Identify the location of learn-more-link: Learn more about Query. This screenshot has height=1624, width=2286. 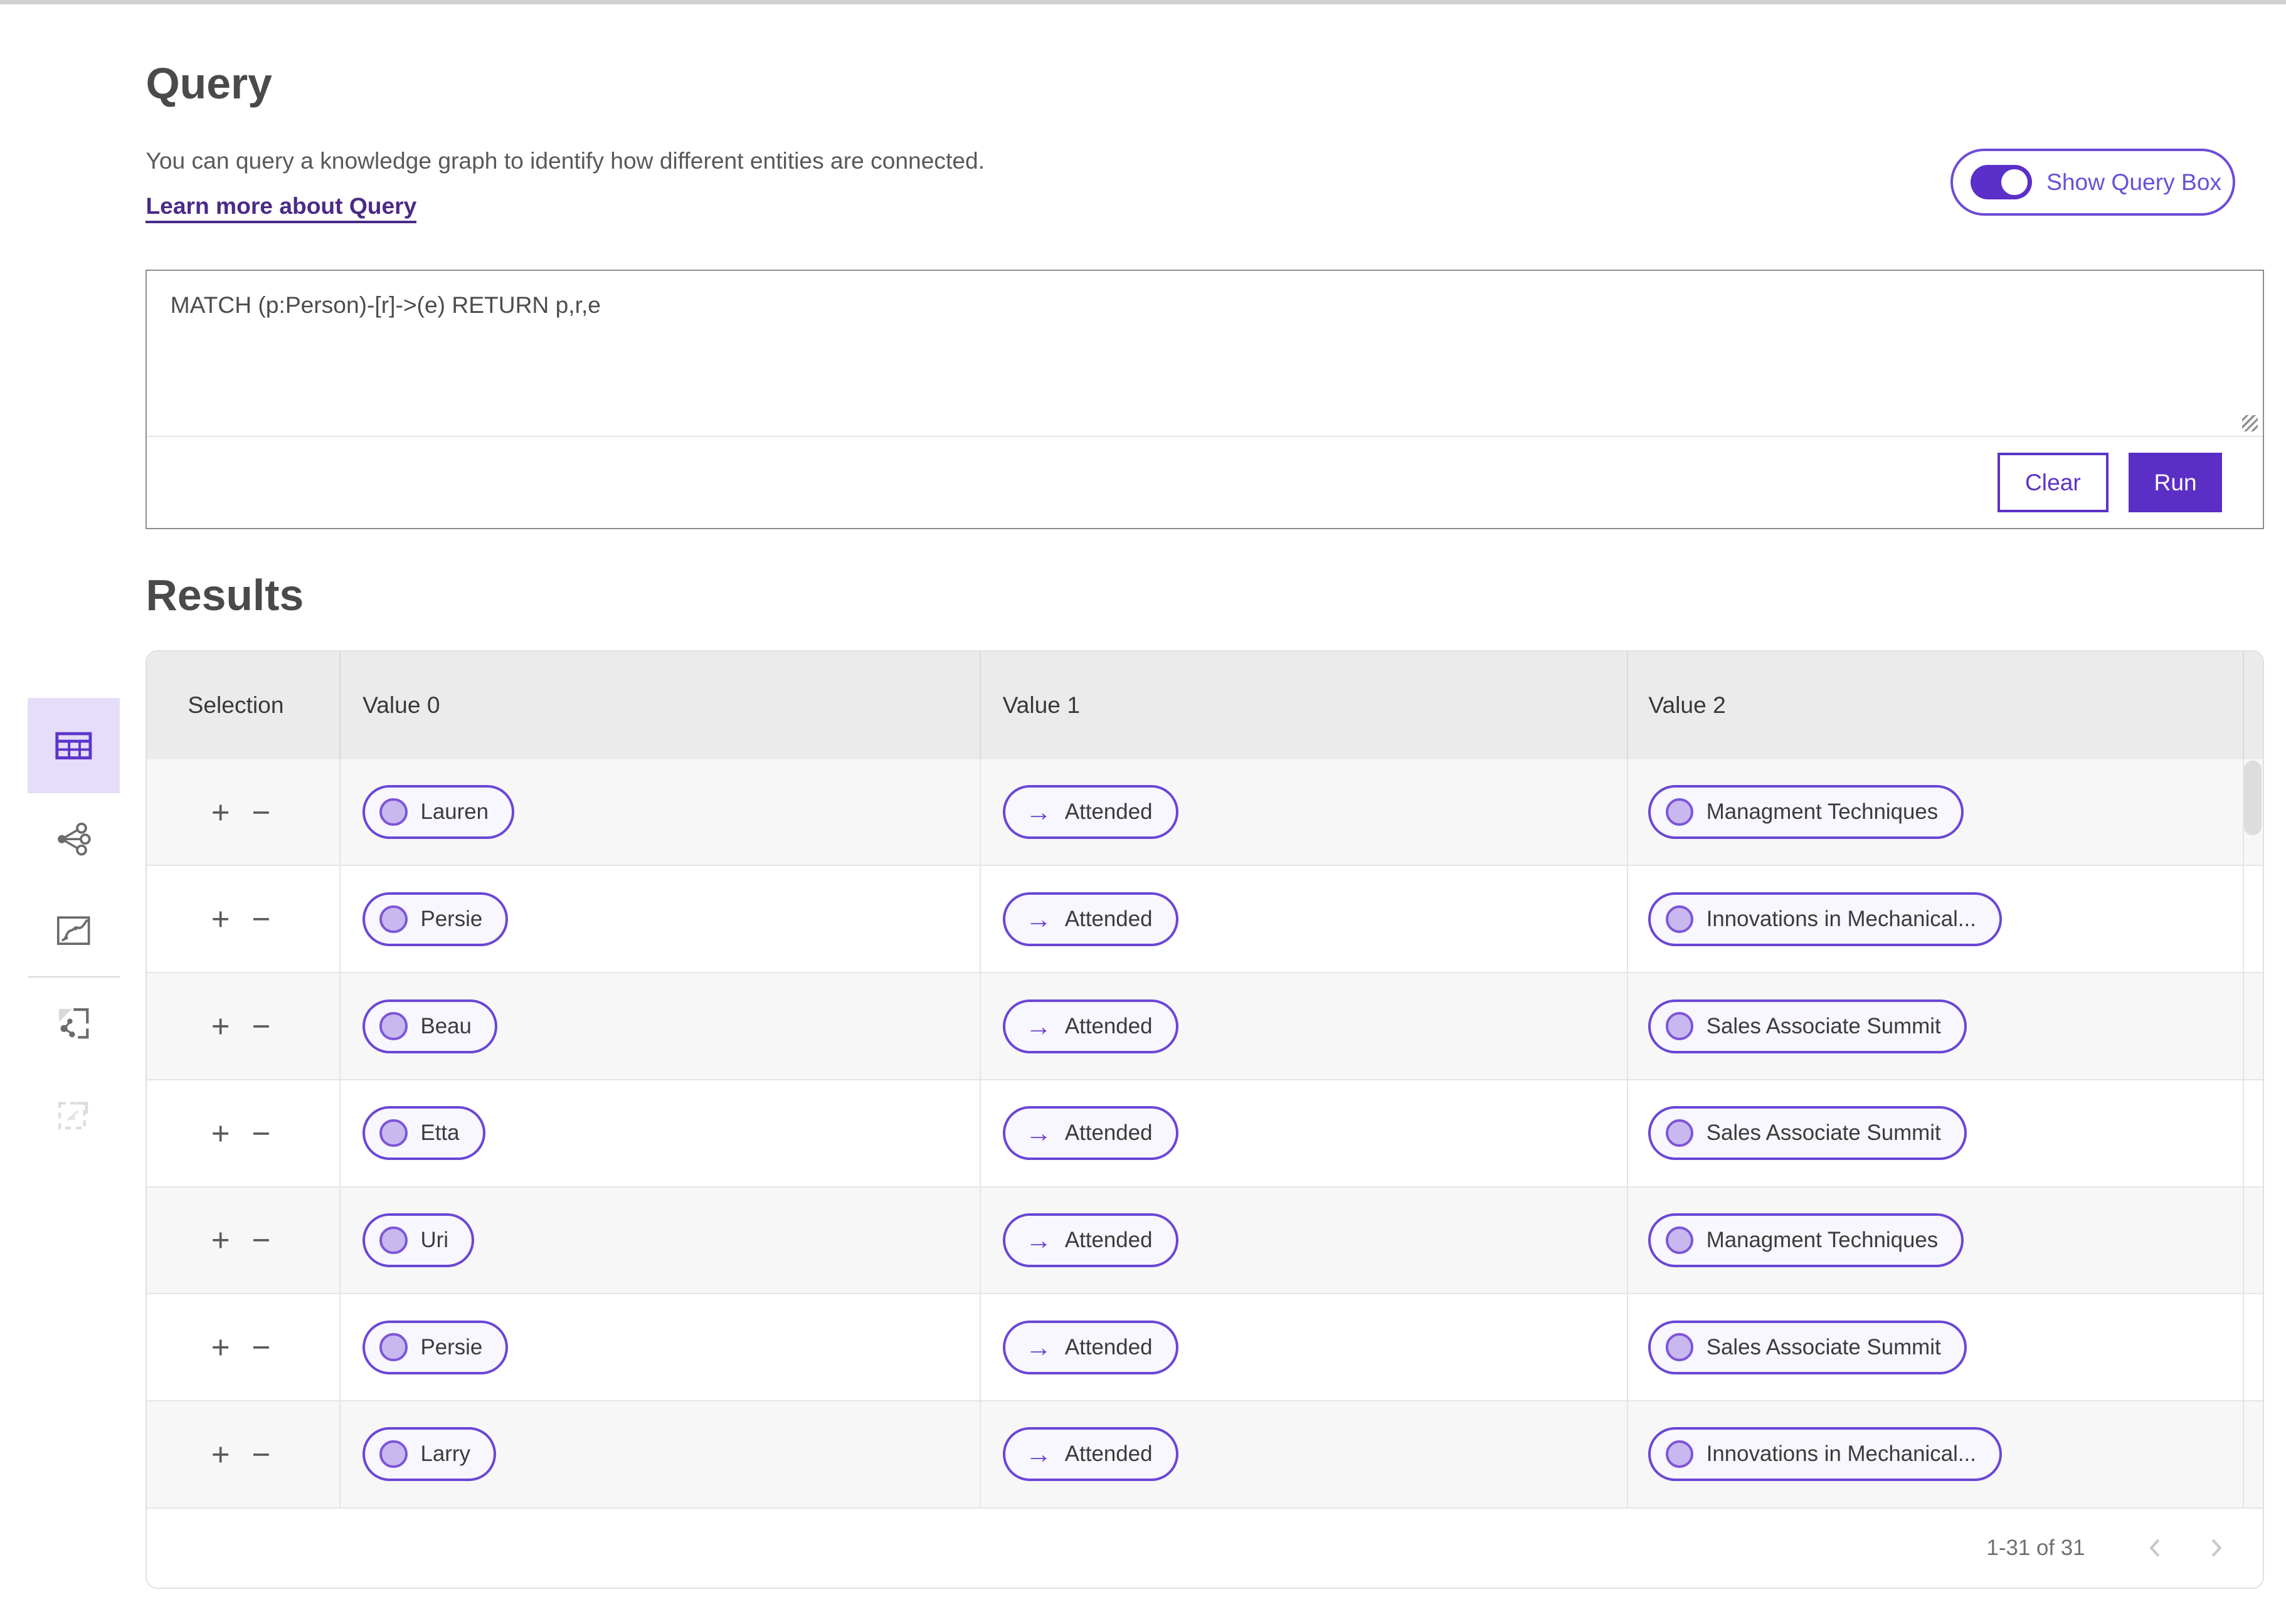
(282, 208).